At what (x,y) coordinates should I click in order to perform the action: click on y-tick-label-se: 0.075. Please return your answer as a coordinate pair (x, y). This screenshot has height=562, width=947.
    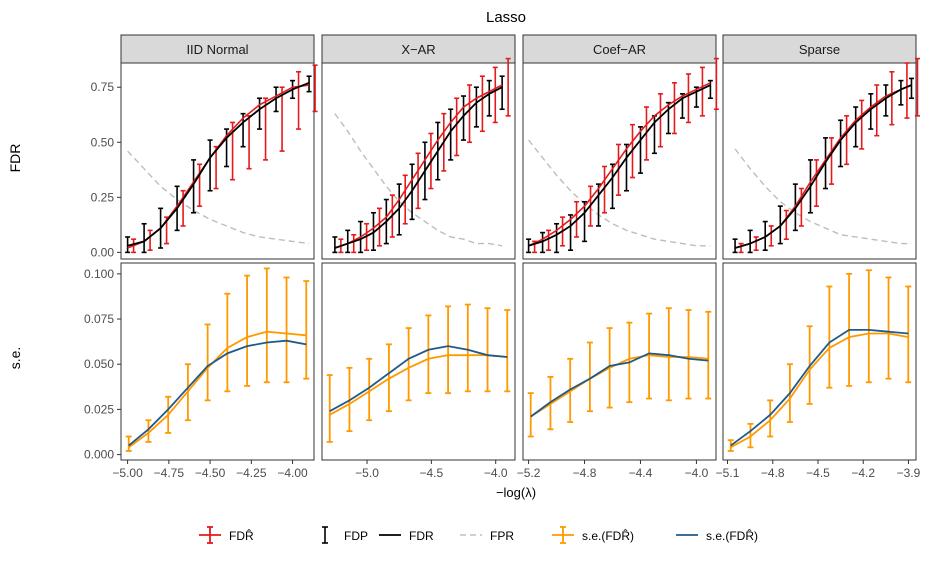
    Looking at the image, I should click on (99, 319).